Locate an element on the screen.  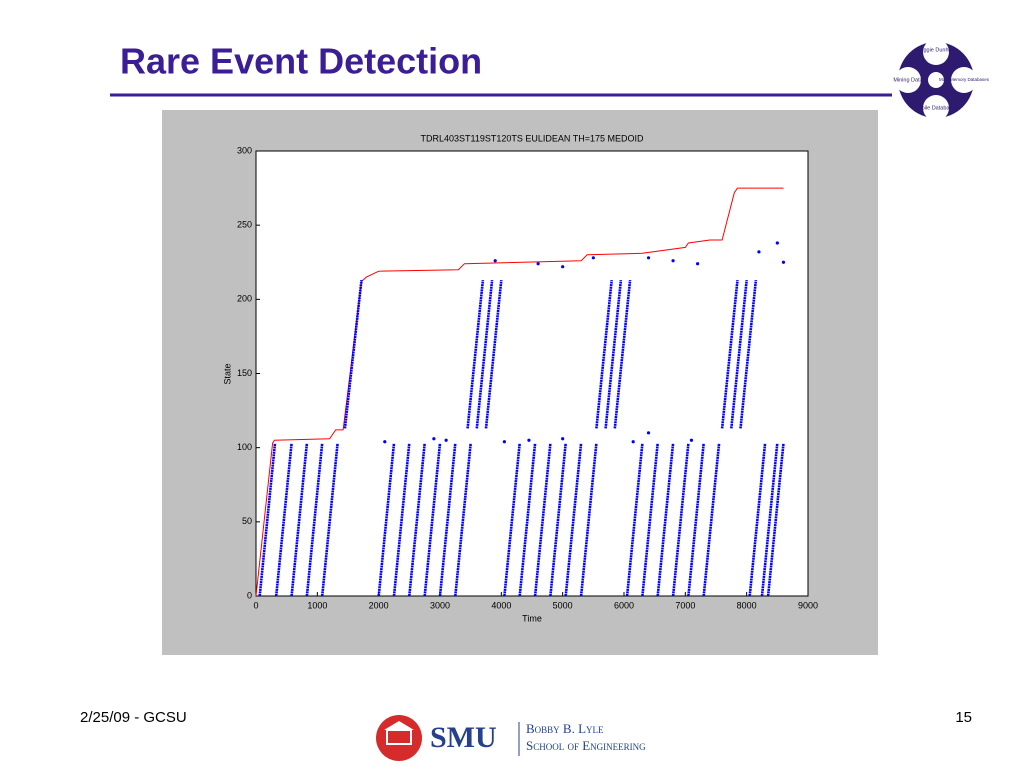
logo-text: Mining Data is located at coordinates (908, 80).